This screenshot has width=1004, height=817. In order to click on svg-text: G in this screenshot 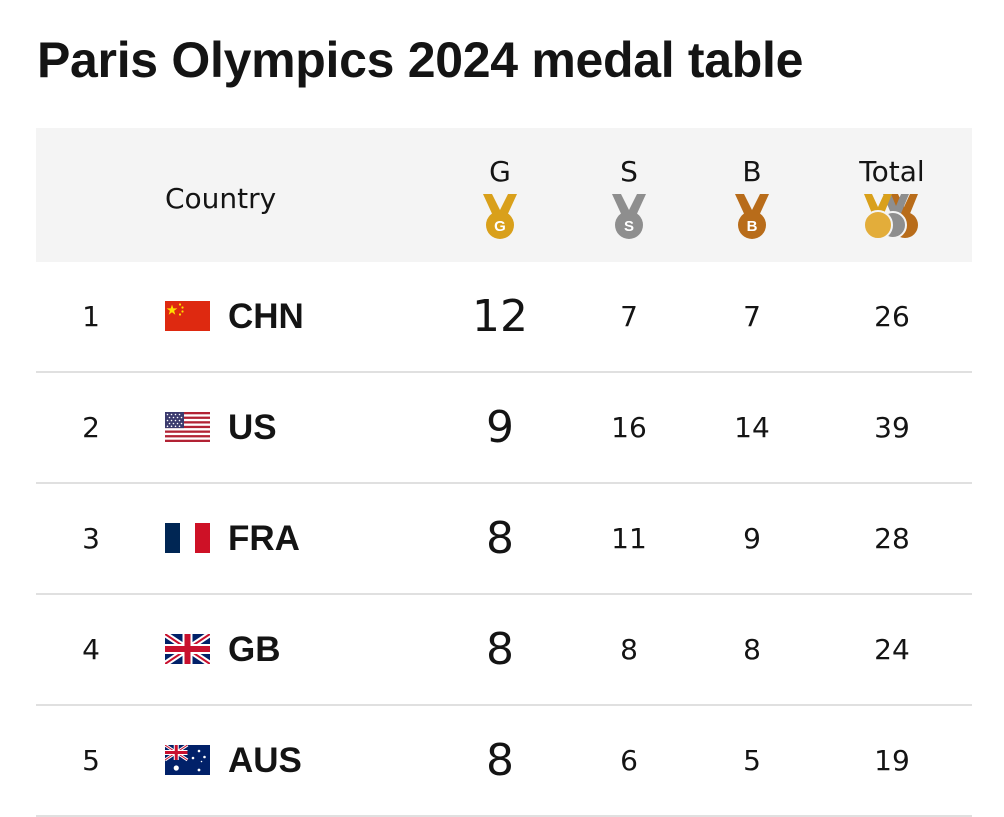, I will do `click(500, 226)`.